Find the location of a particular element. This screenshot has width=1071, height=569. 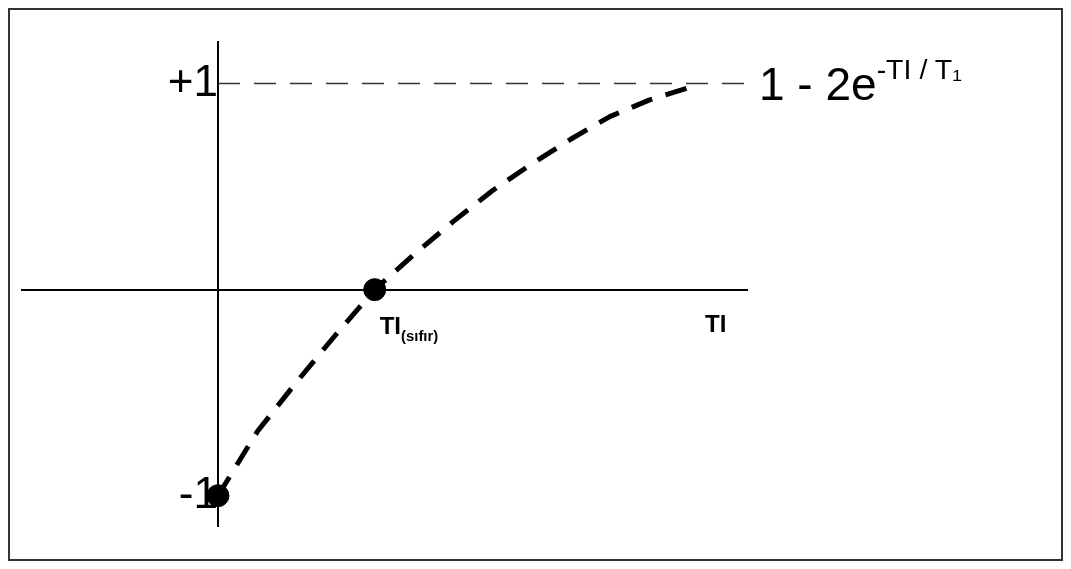

x-axis-title: TI is located at coordinates (716, 323).